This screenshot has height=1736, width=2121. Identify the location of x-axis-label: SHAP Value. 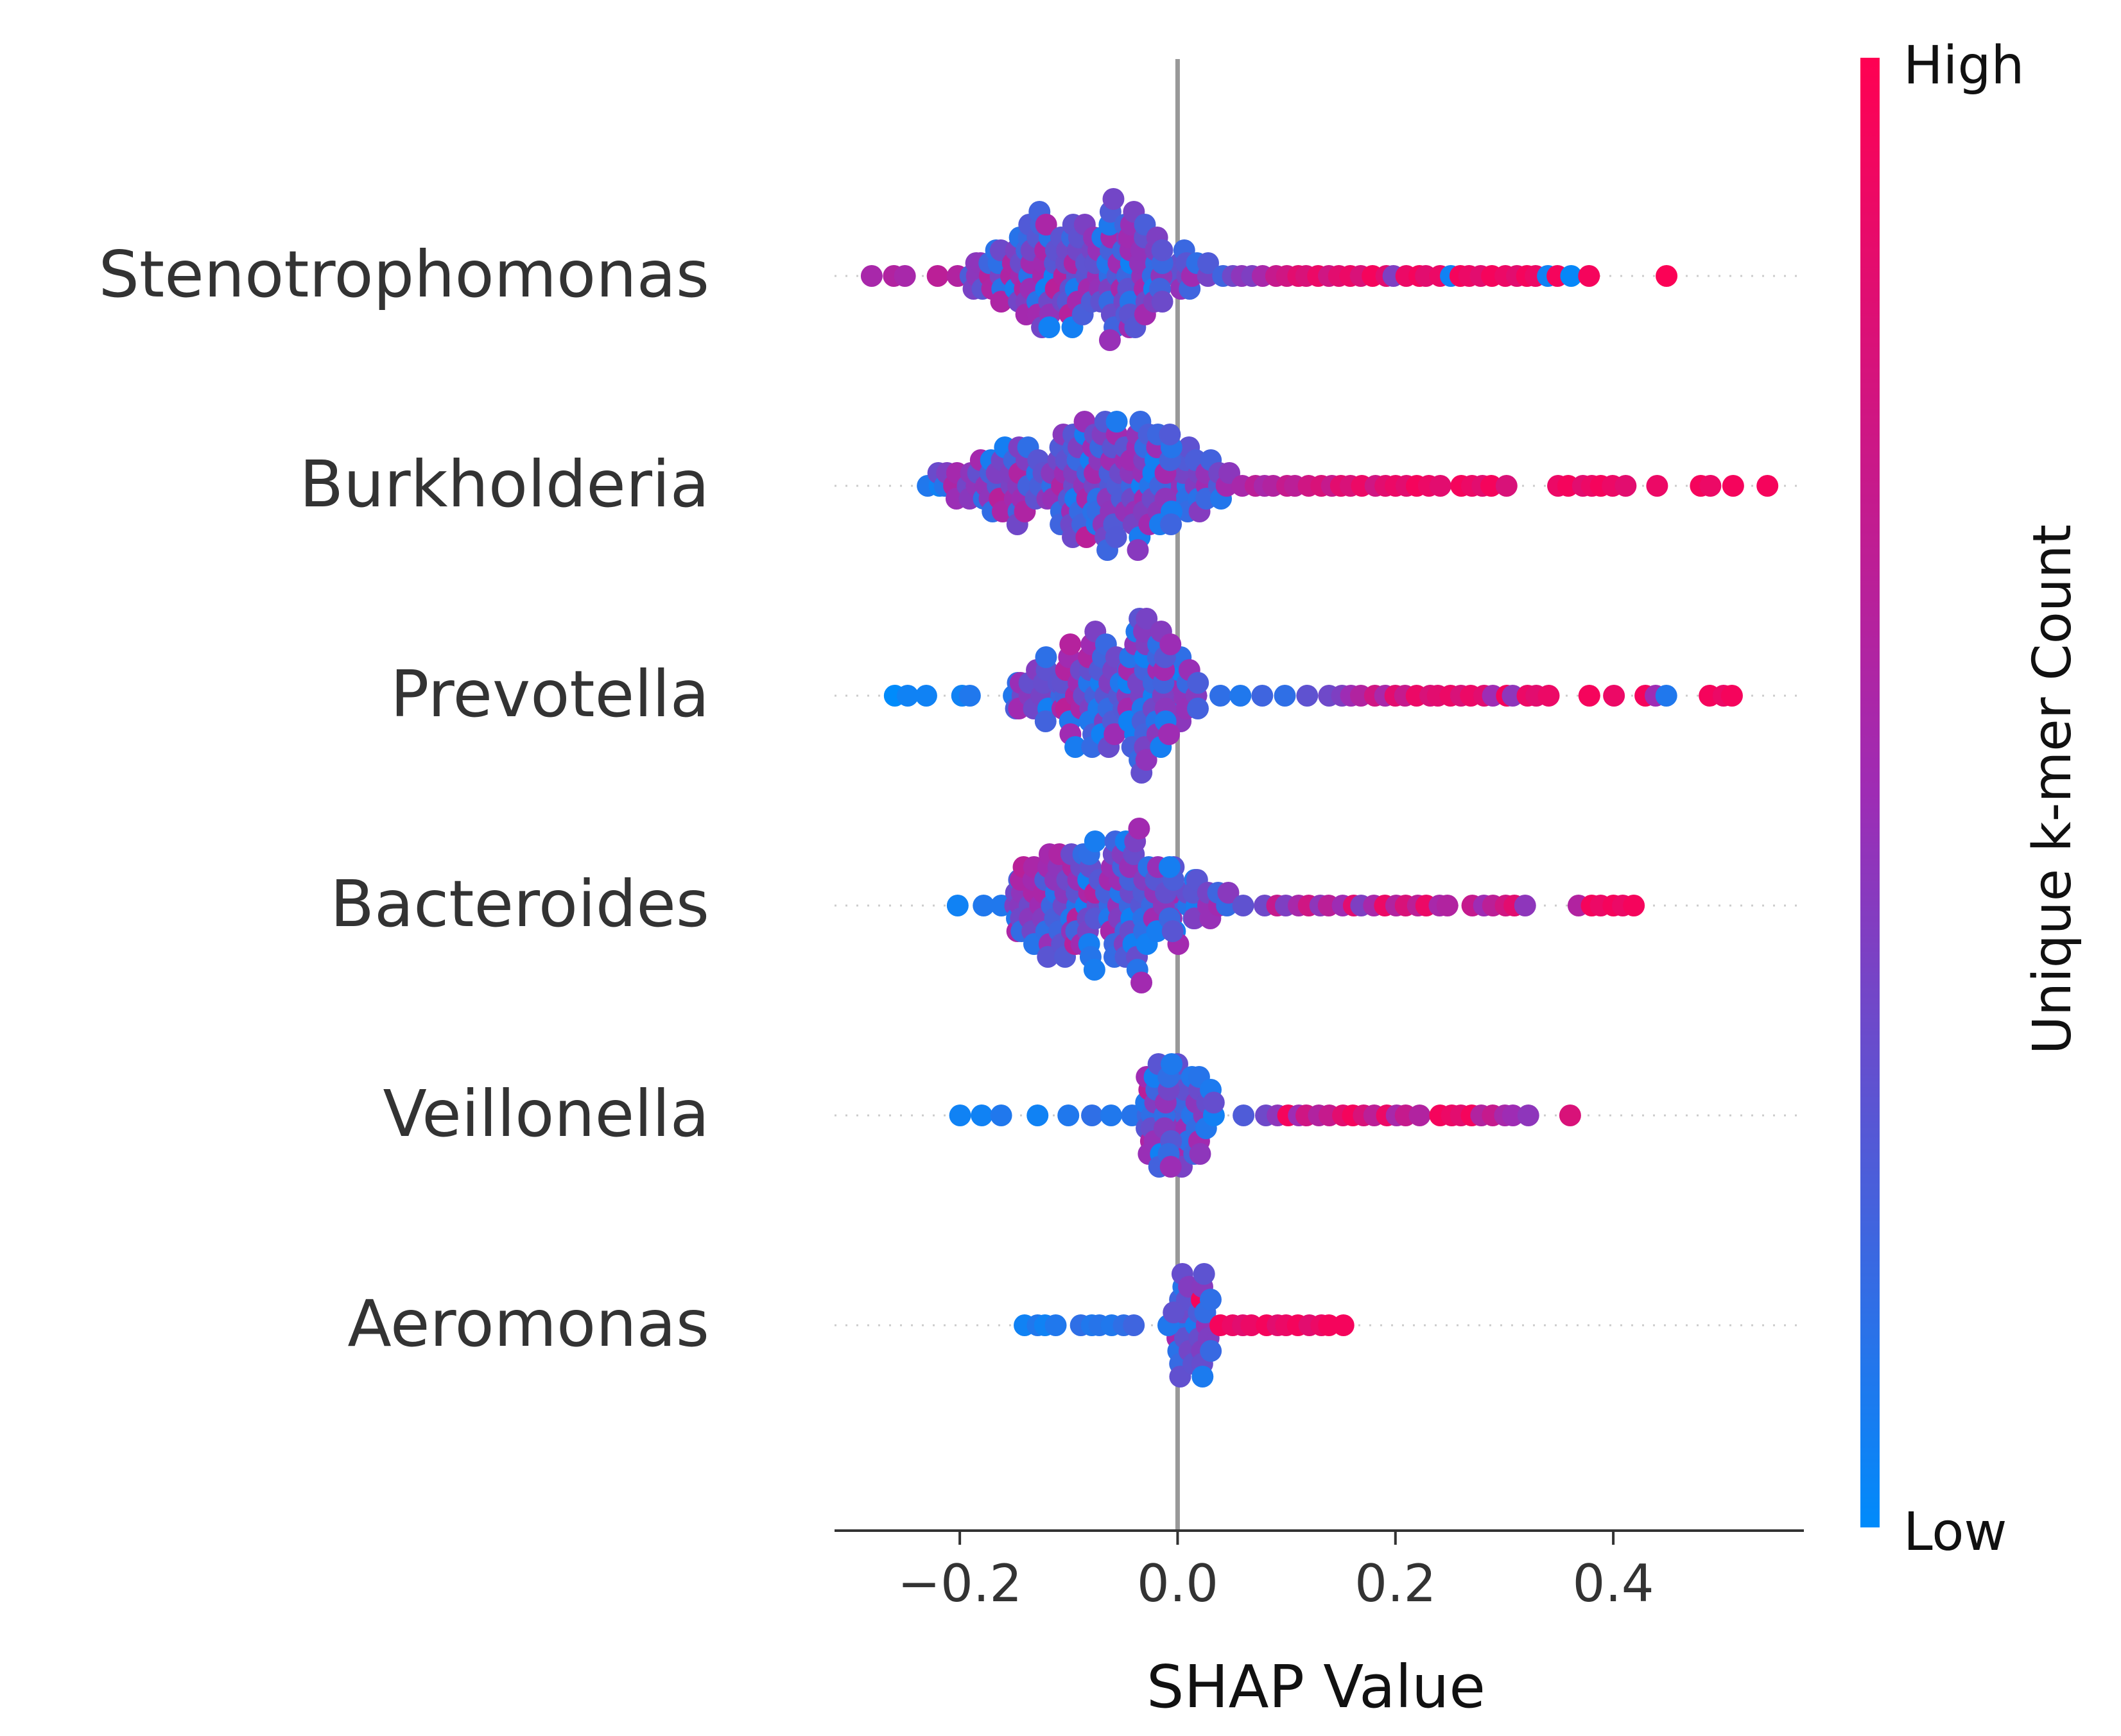
(1316, 1687).